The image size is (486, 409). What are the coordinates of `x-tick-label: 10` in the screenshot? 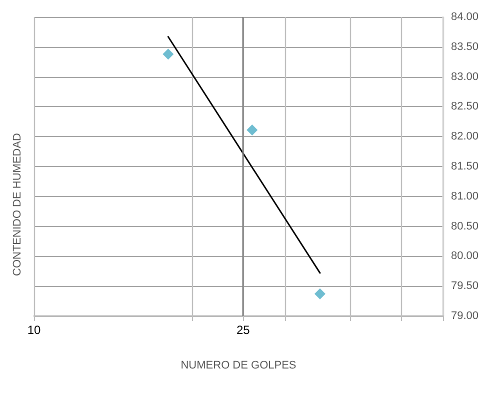 It's located at (34, 330).